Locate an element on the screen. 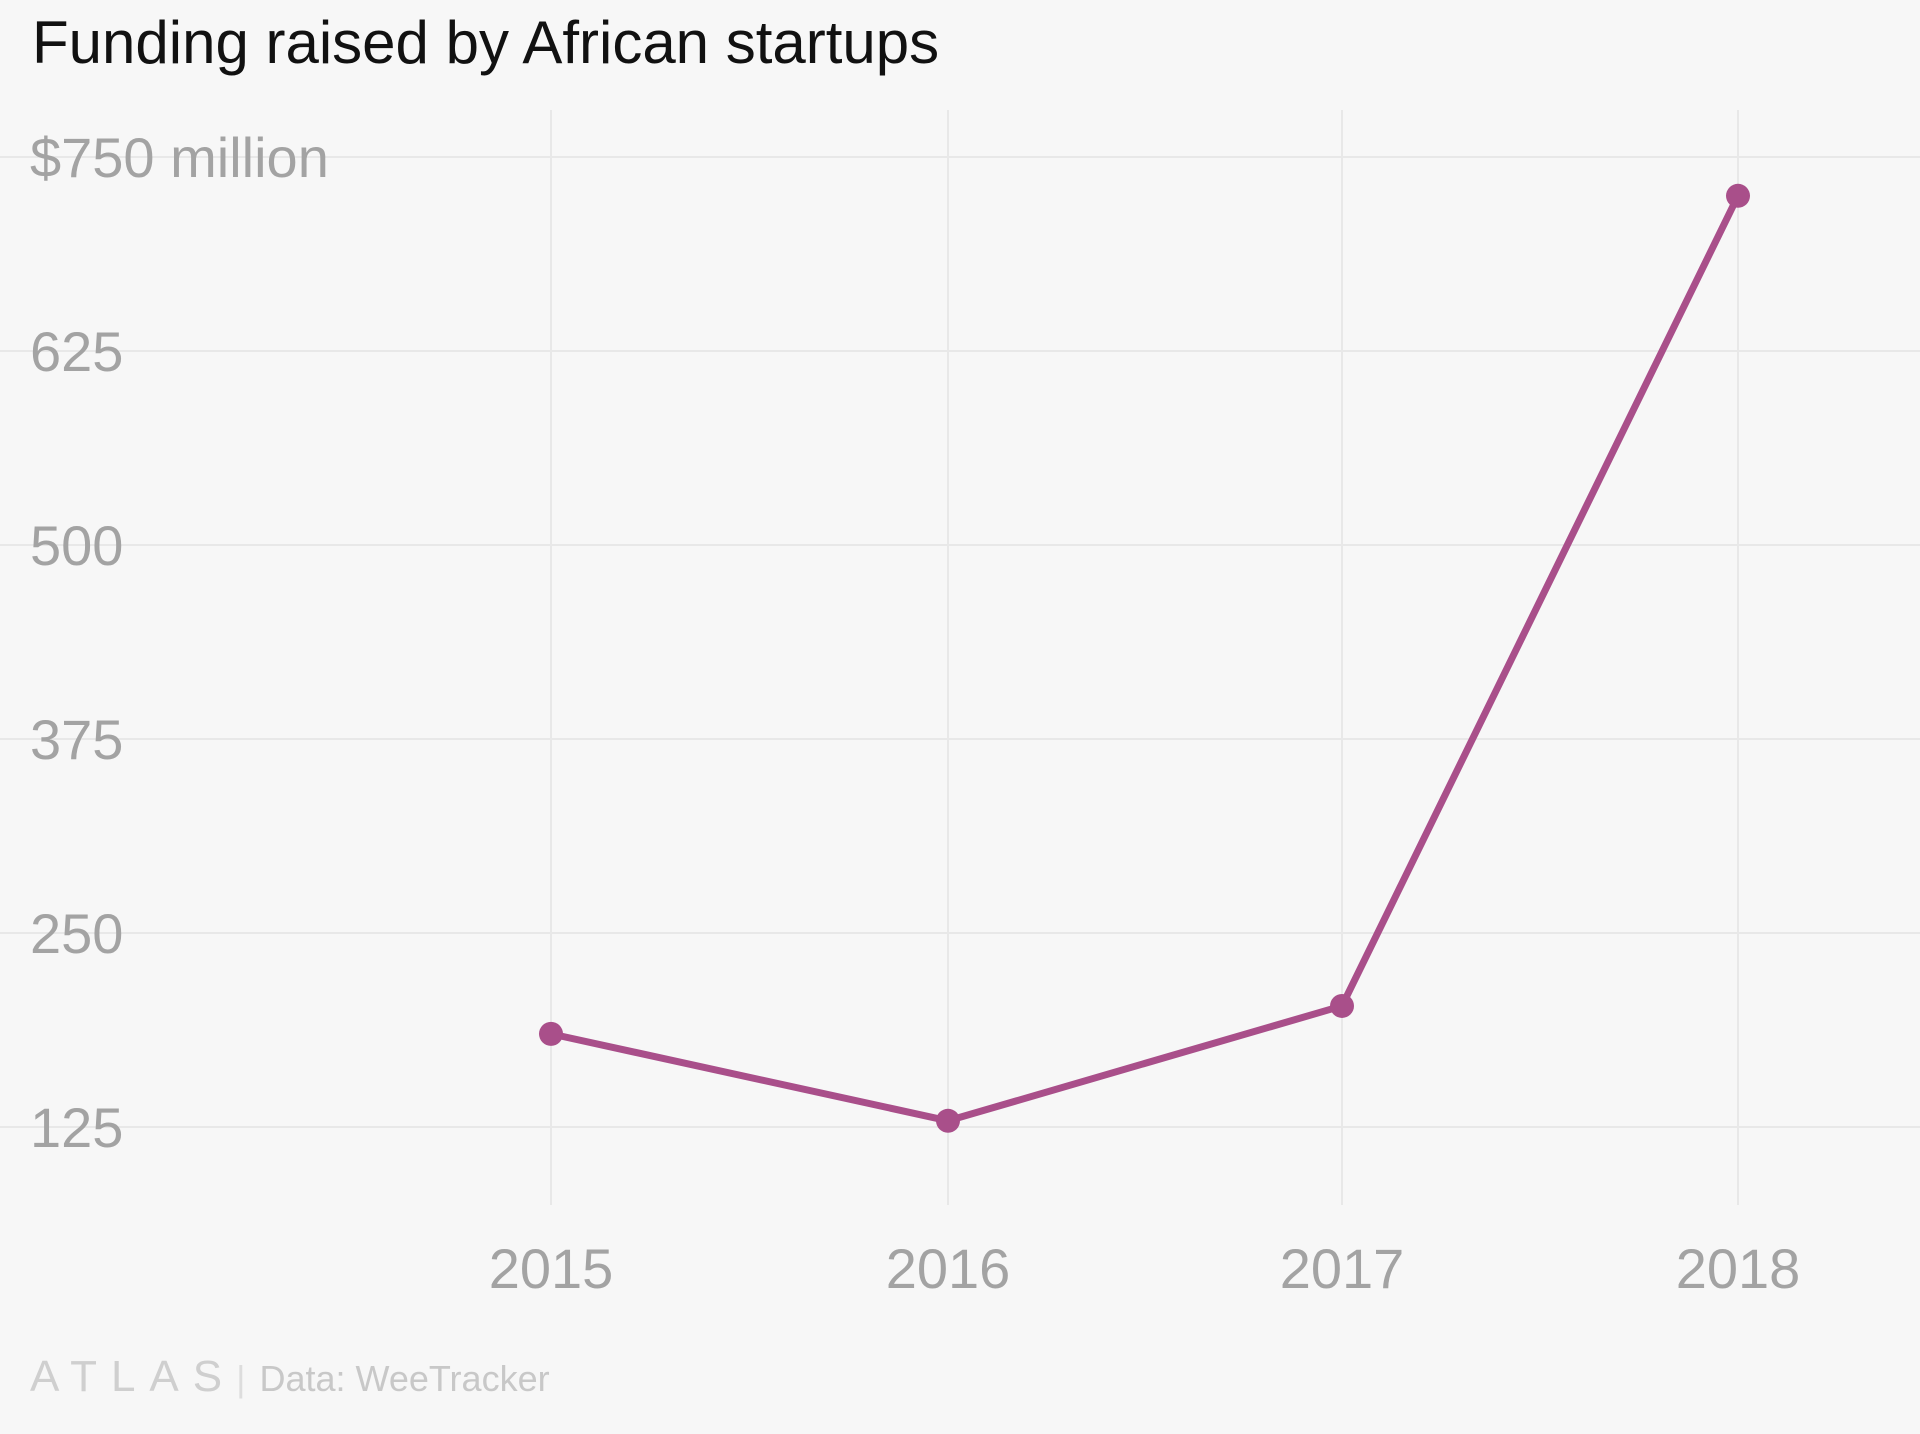 This screenshot has height=1434, width=1920. x-tick-label: 2018 is located at coordinates (1738, 1268).